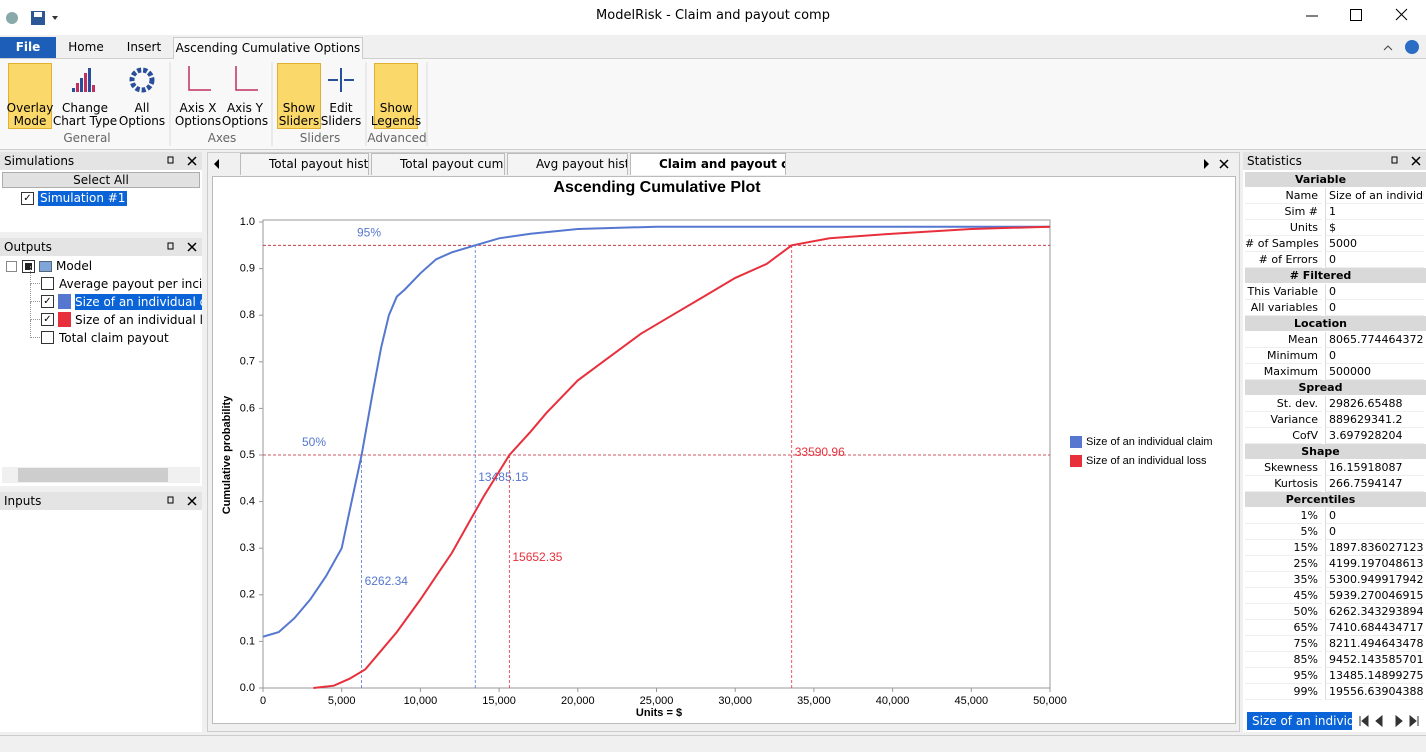  Describe the element at coordinates (503, 477) in the screenshot. I see `percentile-label: 13485.15` at that location.